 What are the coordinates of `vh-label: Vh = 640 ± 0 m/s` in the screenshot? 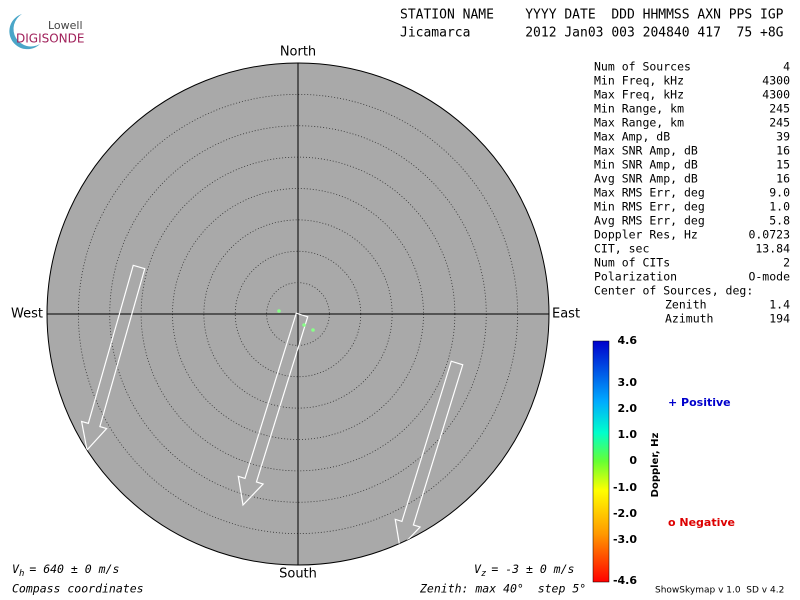 It's located at (65, 570).